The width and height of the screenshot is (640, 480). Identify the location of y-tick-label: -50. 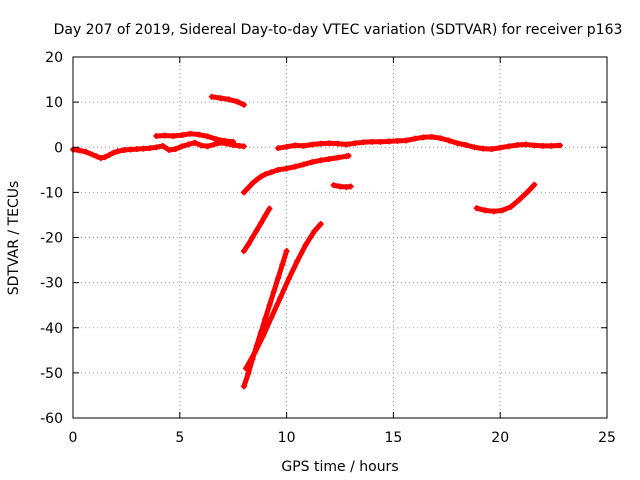
(51, 374).